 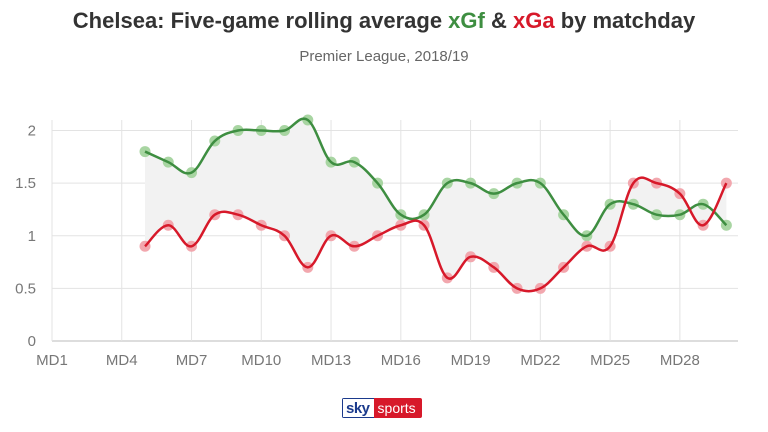 I want to click on x-tick-label: MD13, so click(x=331, y=360).